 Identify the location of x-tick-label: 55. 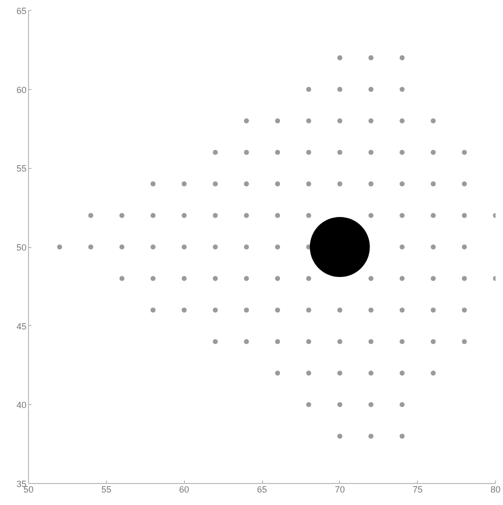
(106, 489).